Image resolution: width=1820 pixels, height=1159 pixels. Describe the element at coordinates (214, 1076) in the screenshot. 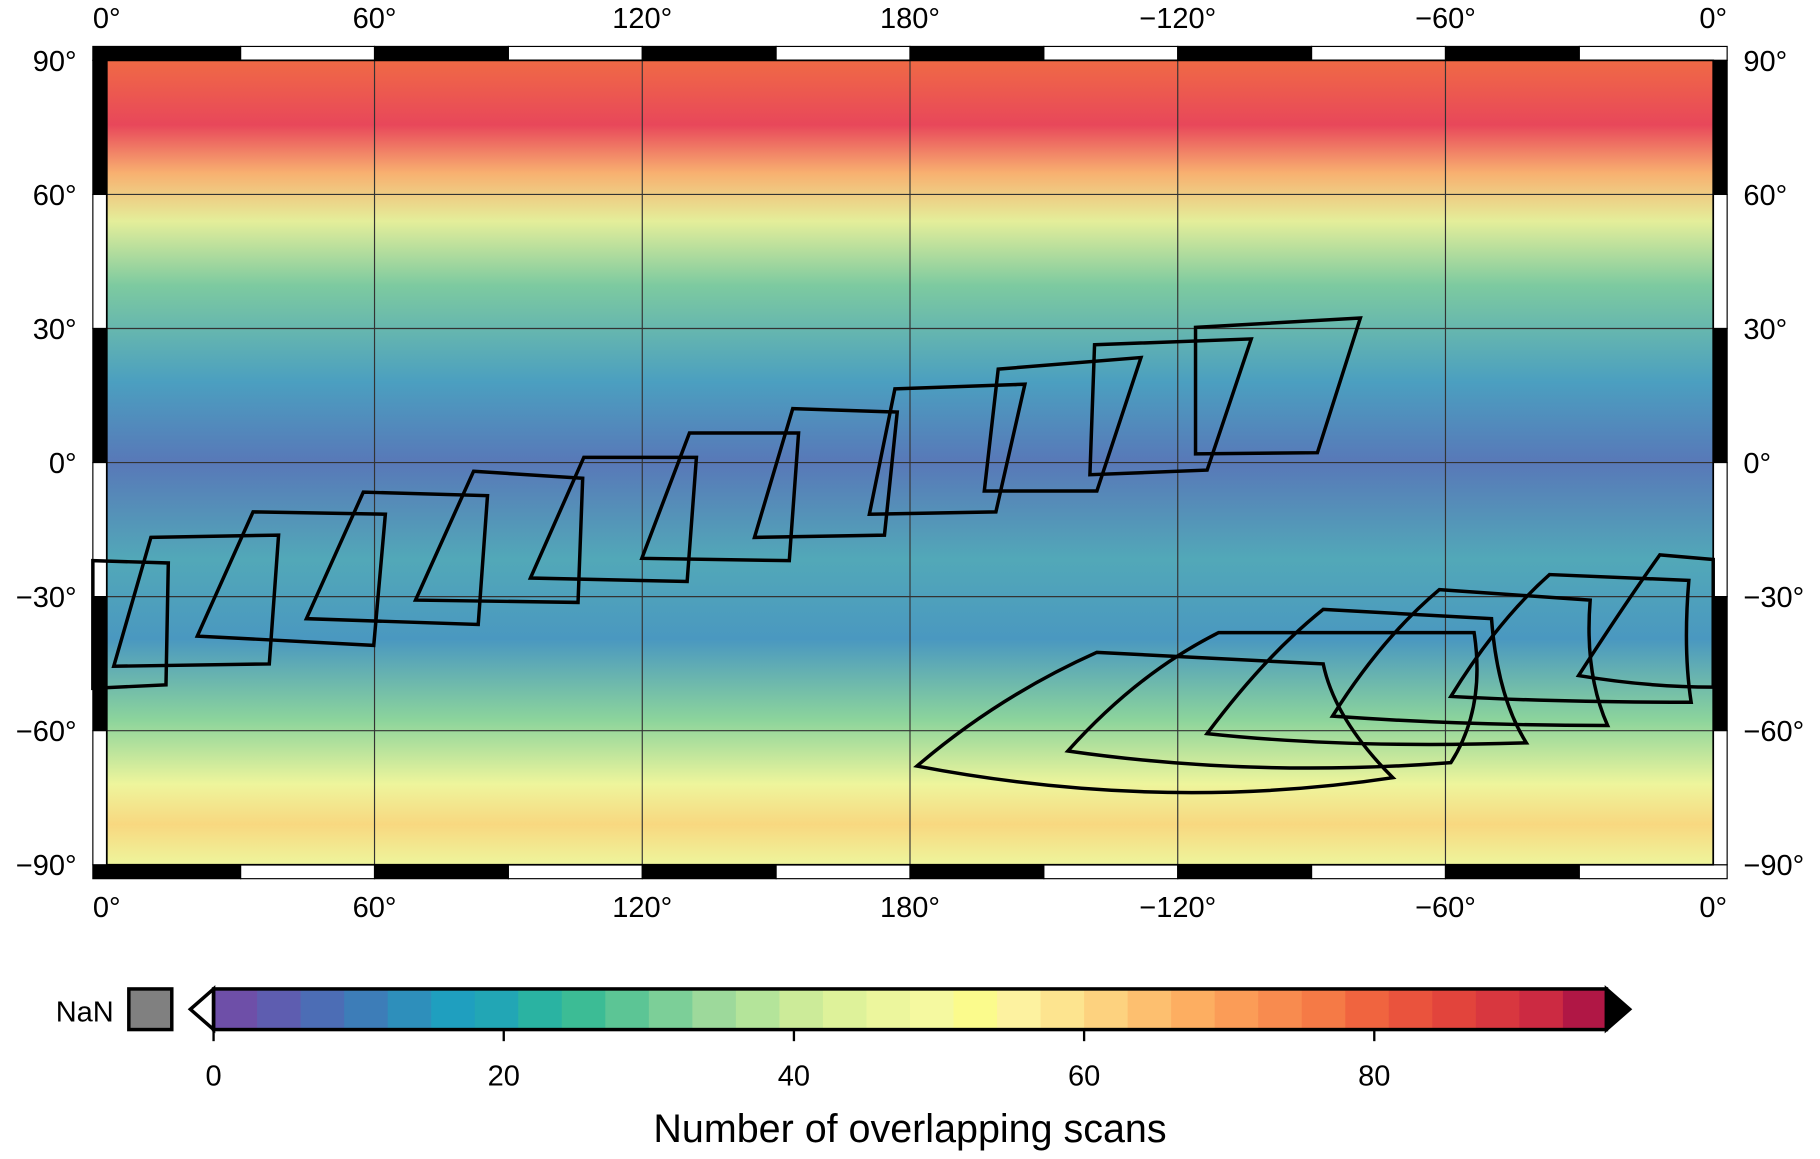

I see `colorbar-tick-label: 0` at that location.